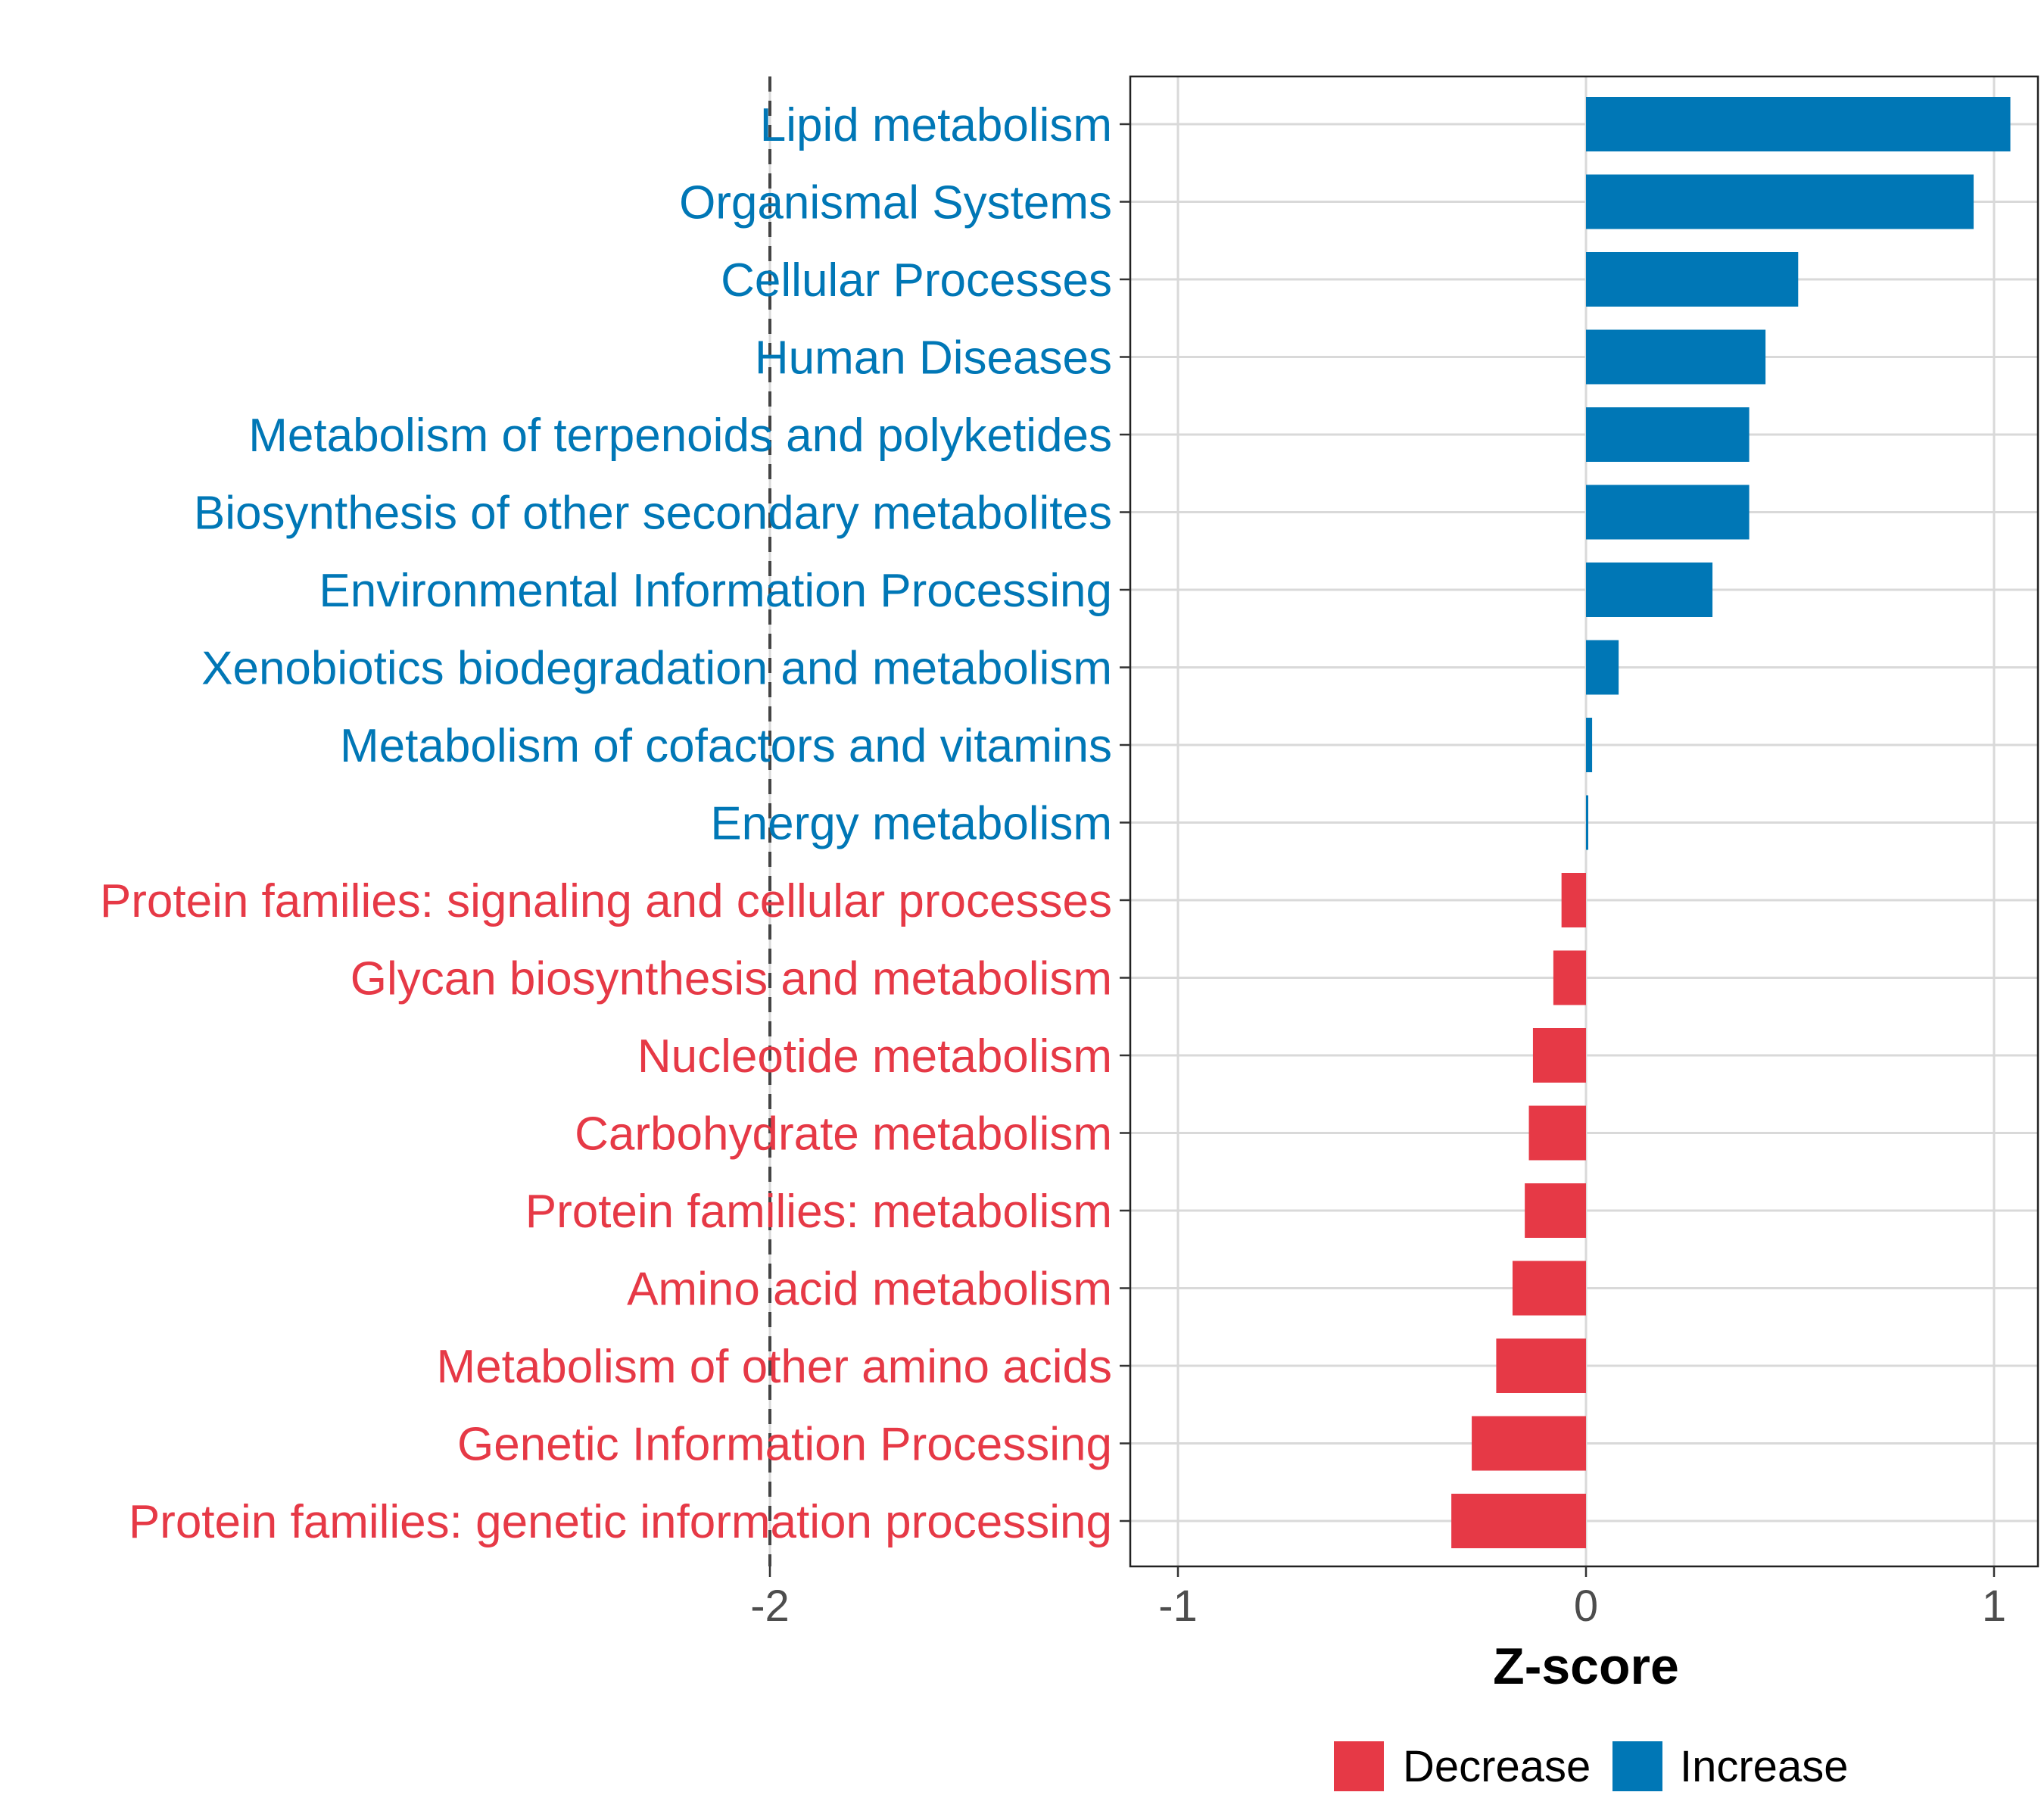 The width and height of the screenshot is (2044, 1817). Describe the element at coordinates (916, 280) in the screenshot. I see `category-label: Cellular Processes` at that location.